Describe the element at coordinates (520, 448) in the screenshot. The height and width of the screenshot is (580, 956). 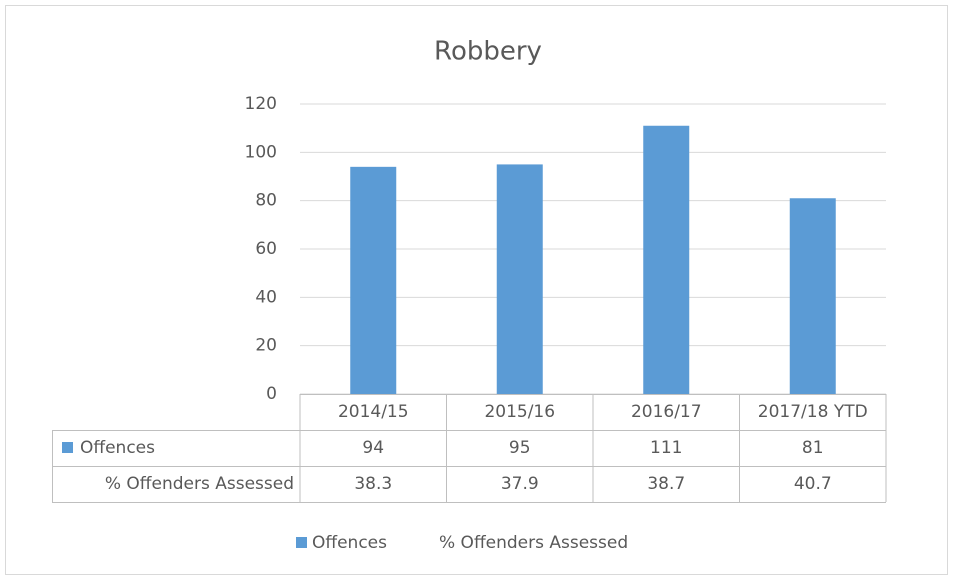
I see `table-cell: 95` at that location.